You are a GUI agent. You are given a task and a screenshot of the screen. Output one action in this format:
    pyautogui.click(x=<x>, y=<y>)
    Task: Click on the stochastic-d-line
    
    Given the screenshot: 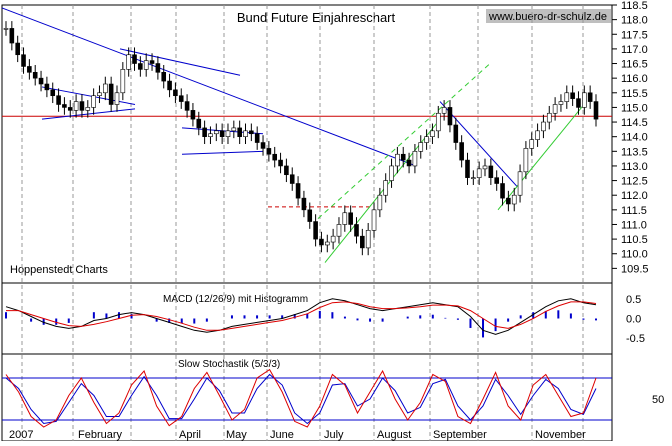 What is the action you would take?
    pyautogui.click(x=301, y=399)
    